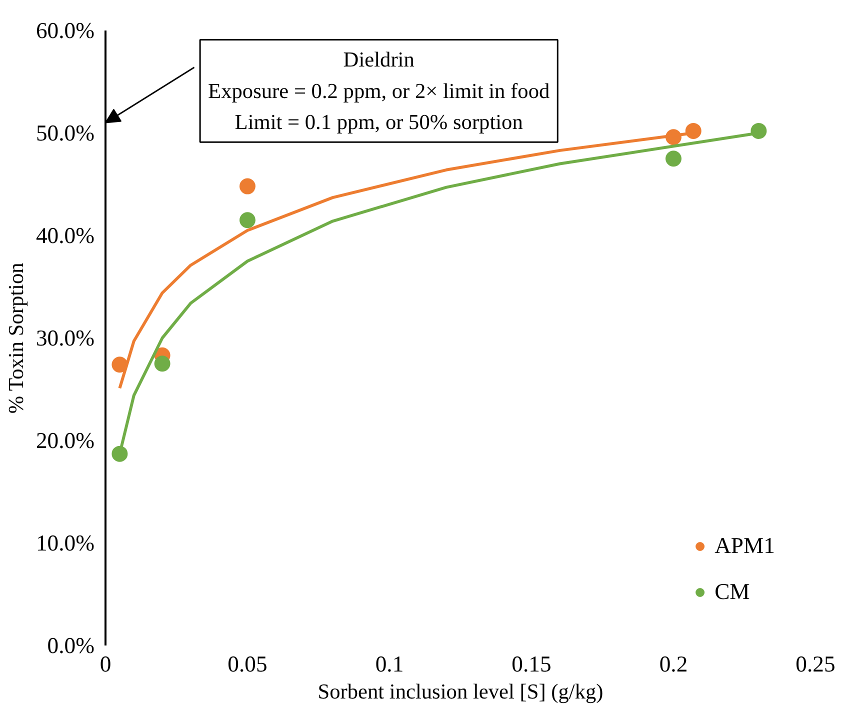 The image size is (845, 706). Describe the element at coordinates (732, 592) in the screenshot. I see `legend-label: CM` at that location.